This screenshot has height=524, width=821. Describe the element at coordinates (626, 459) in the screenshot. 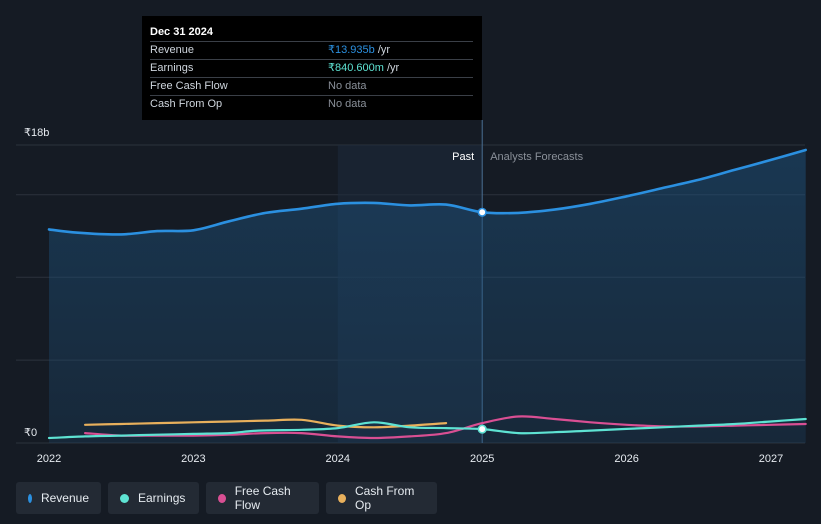

I see `x-axis-tick-label: 2026` at that location.